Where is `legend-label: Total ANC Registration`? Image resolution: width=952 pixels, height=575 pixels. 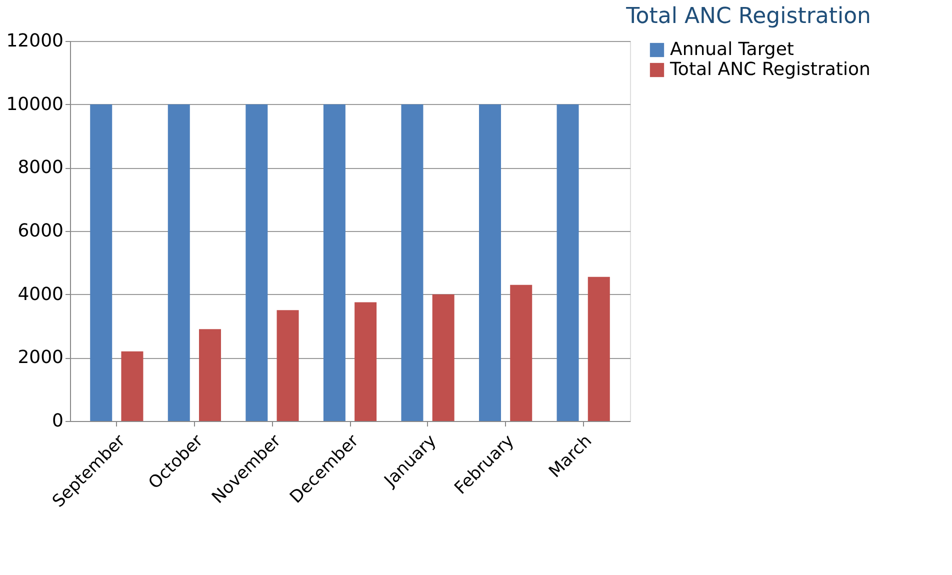 legend-label: Total ANC Registration is located at coordinates (769, 69).